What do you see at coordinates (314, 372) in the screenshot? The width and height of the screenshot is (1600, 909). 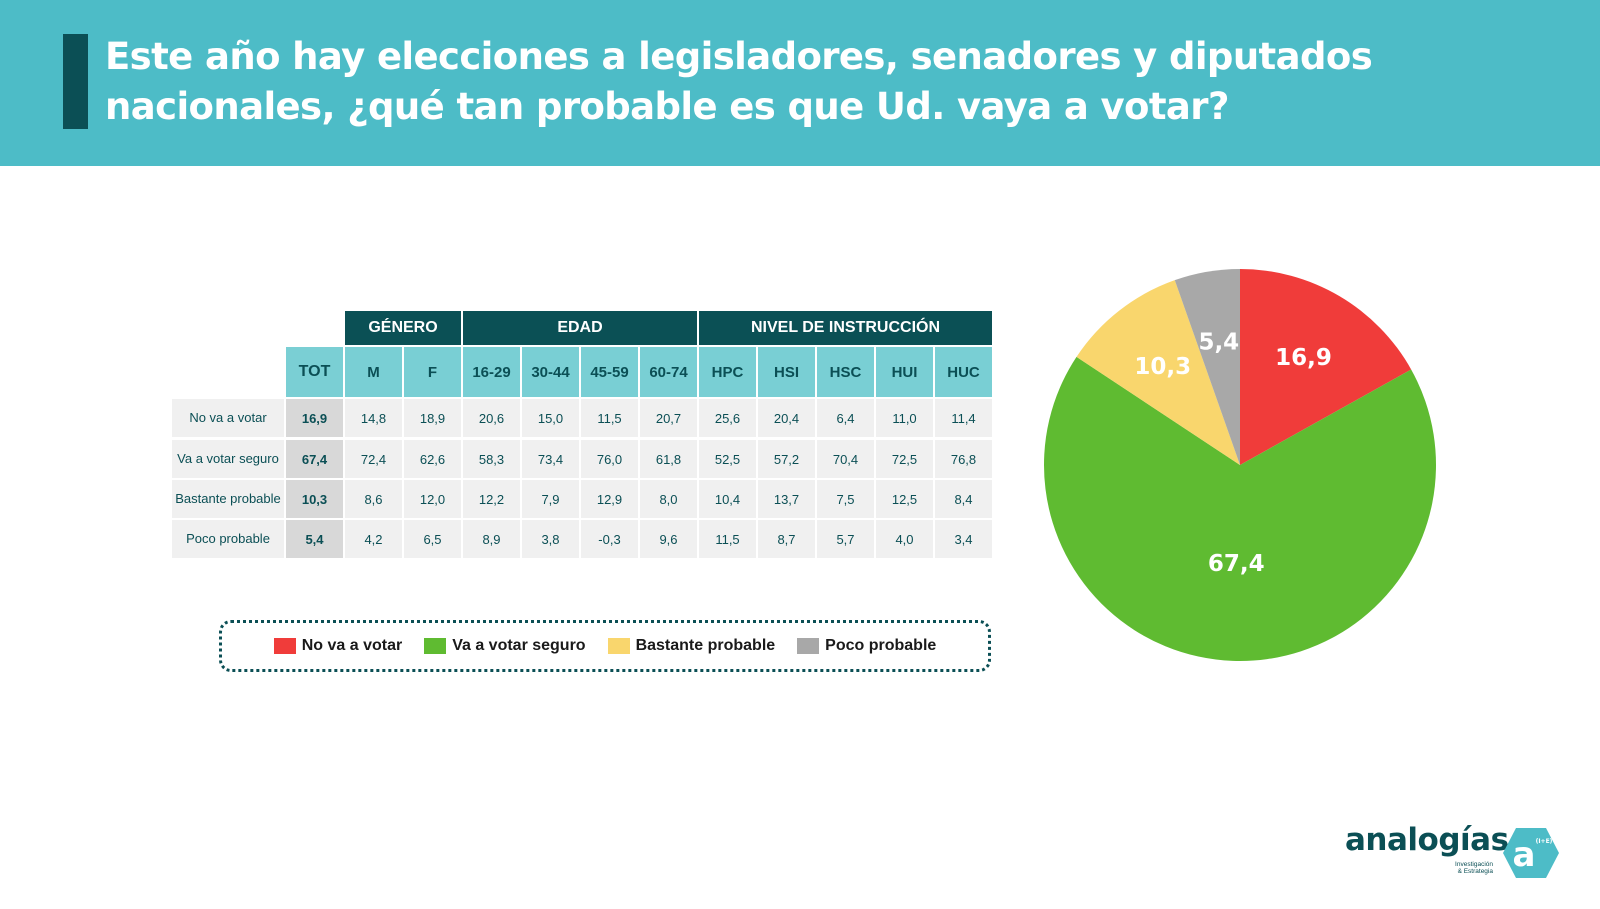 I see `column-header-total: TOT` at bounding box center [314, 372].